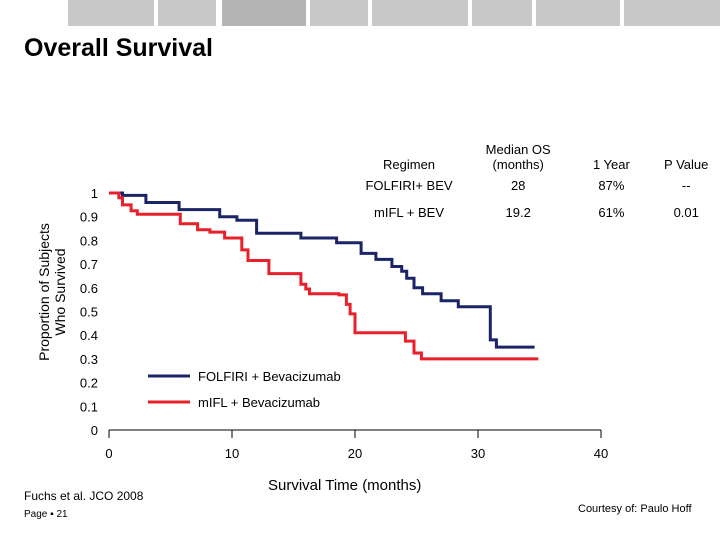  I want to click on stats-cell: FOLFIRI+ BEV, so click(409, 185).